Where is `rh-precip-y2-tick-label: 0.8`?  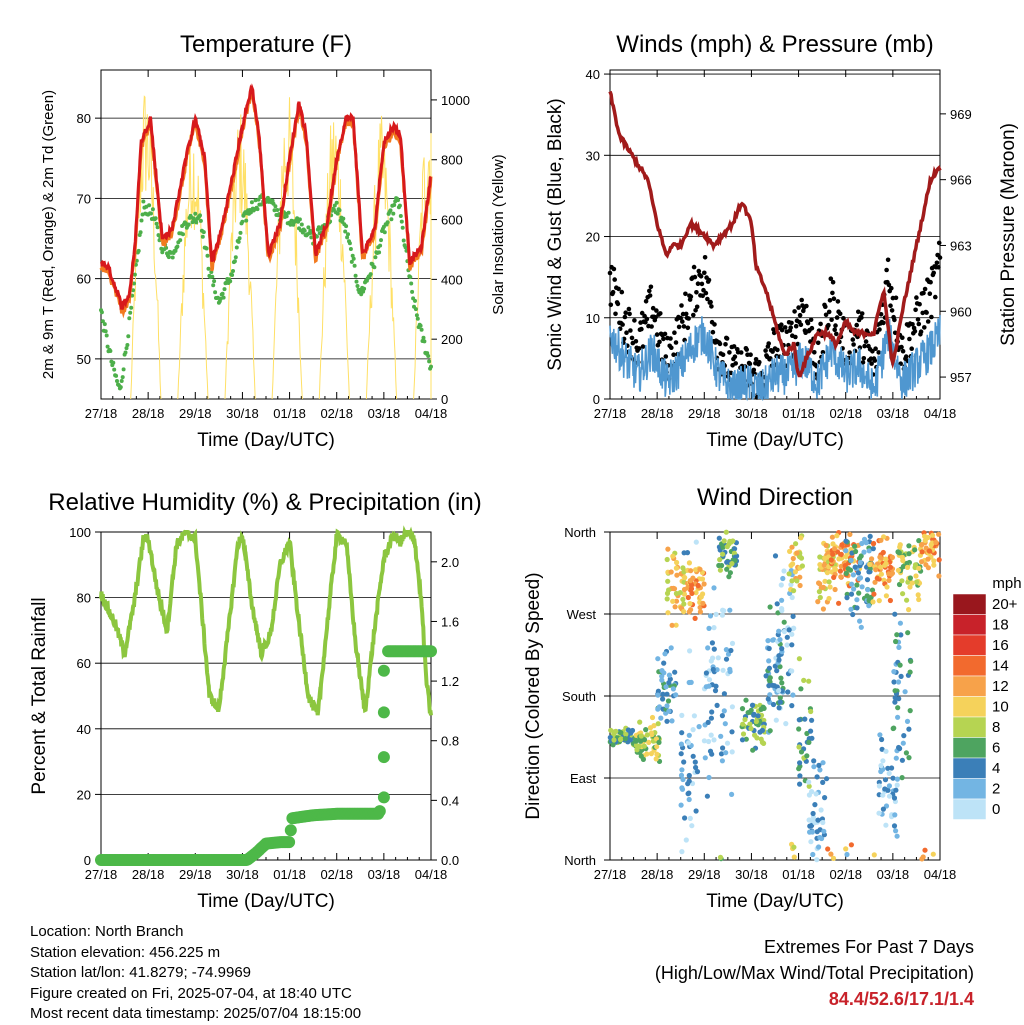
rh-precip-y2-tick-label: 0.8 is located at coordinates (450, 741).